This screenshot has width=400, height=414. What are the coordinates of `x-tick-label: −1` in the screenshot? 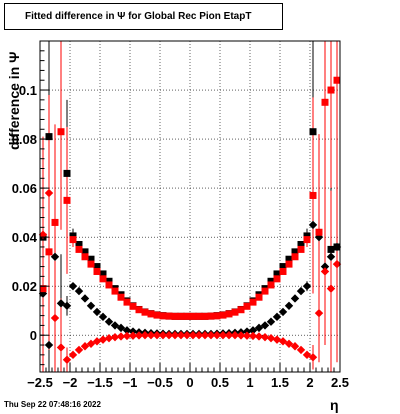 It's located at (130, 382).